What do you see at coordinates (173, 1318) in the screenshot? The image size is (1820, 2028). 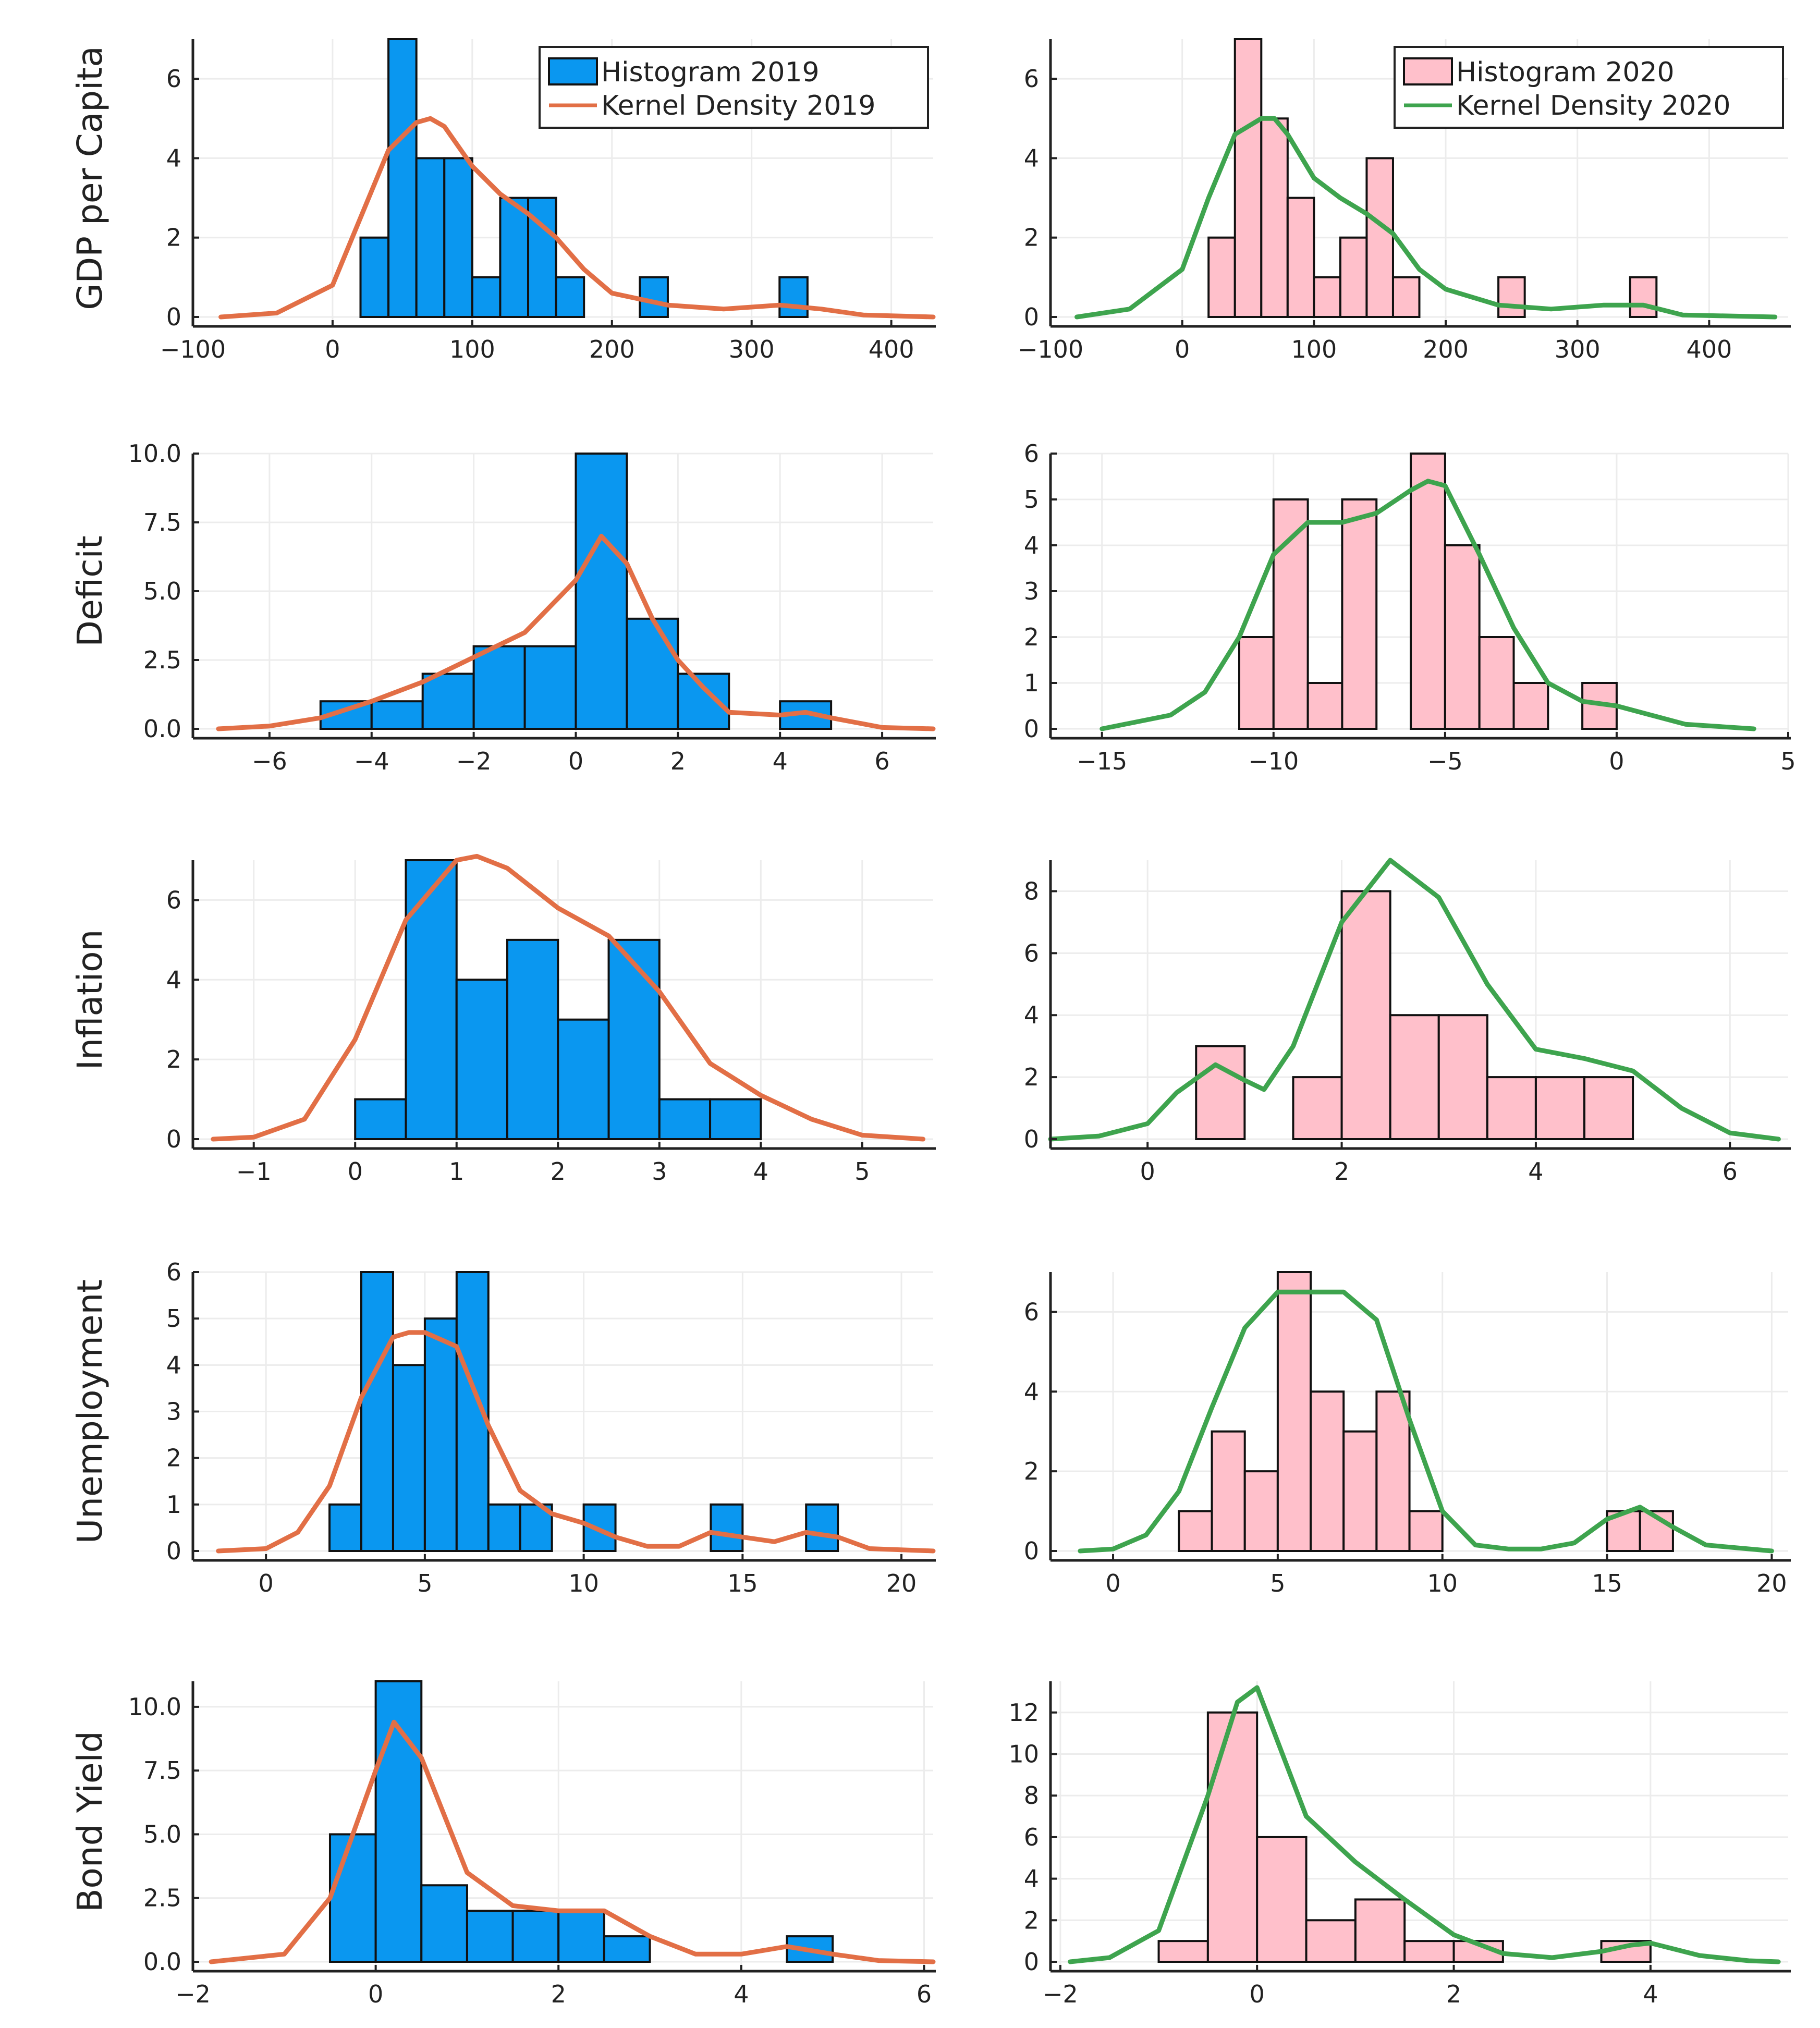 I see `y-tick-label: 5` at bounding box center [173, 1318].